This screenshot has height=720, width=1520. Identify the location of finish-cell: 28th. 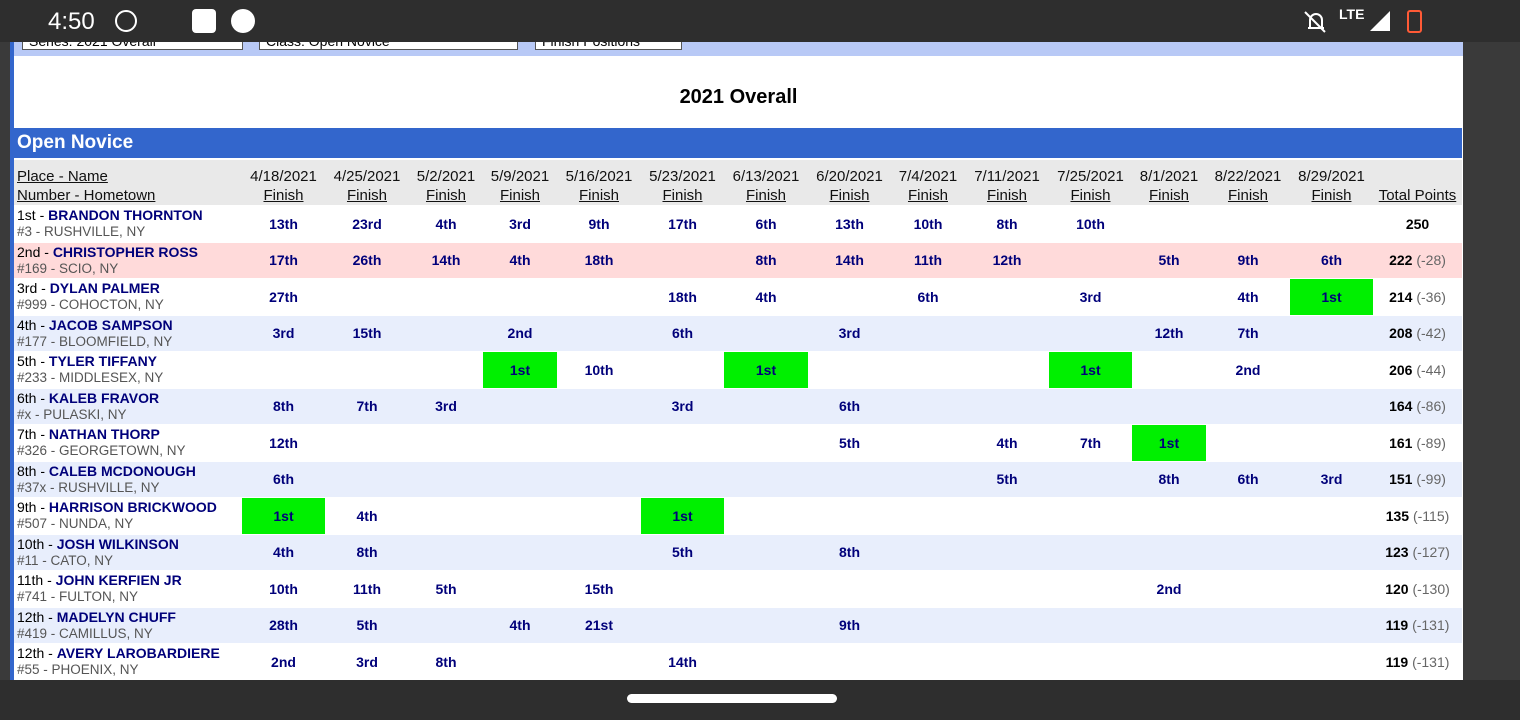
(283, 625).